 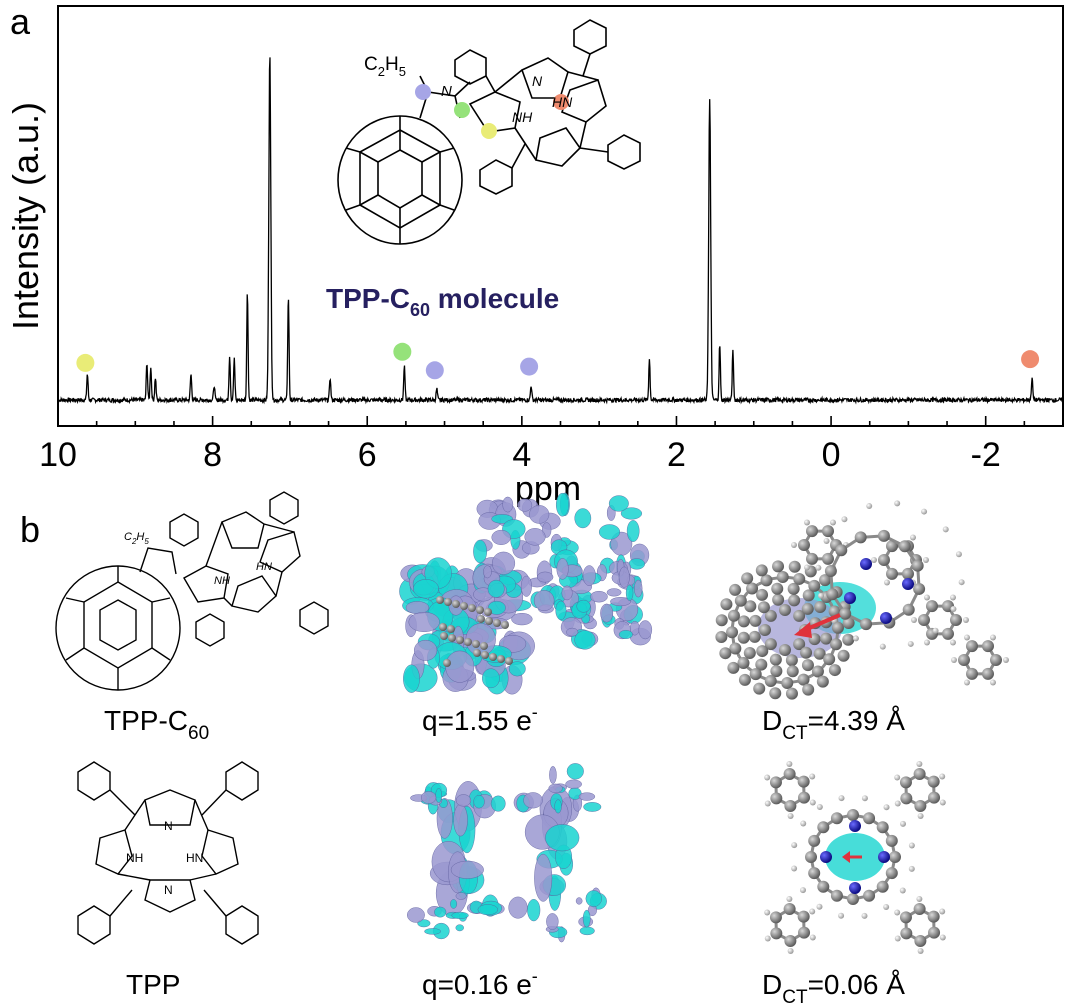 I want to click on x-tick-label: 10, so click(x=58, y=455).